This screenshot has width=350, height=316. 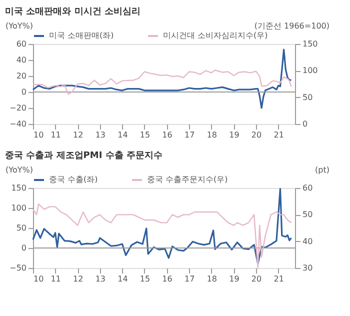 What do you see at coordinates (18, 268) in the screenshot?
I see `y-tick-label: −50` at bounding box center [18, 268].